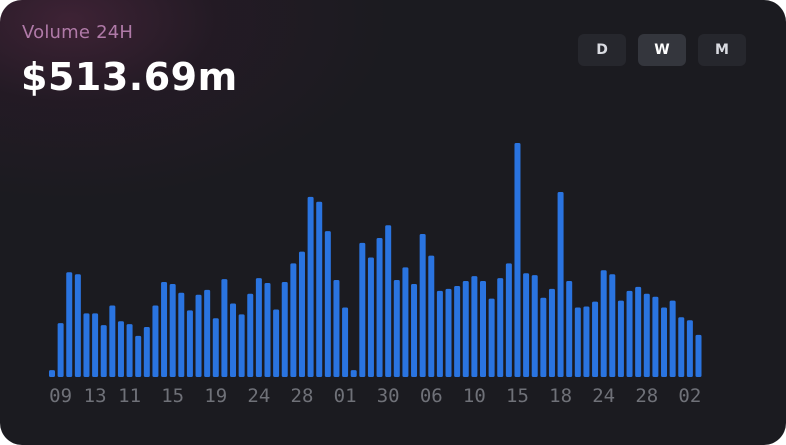 Image resolution: width=786 pixels, height=445 pixels. Describe the element at coordinates (689, 396) in the screenshot. I see `x-tick-label: 02` at that location.